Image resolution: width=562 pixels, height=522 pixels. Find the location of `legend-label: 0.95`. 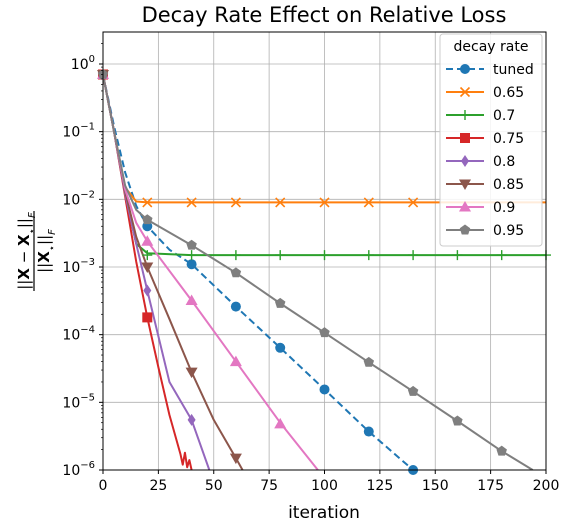

legend-label: 0.95 is located at coordinates (508, 231).